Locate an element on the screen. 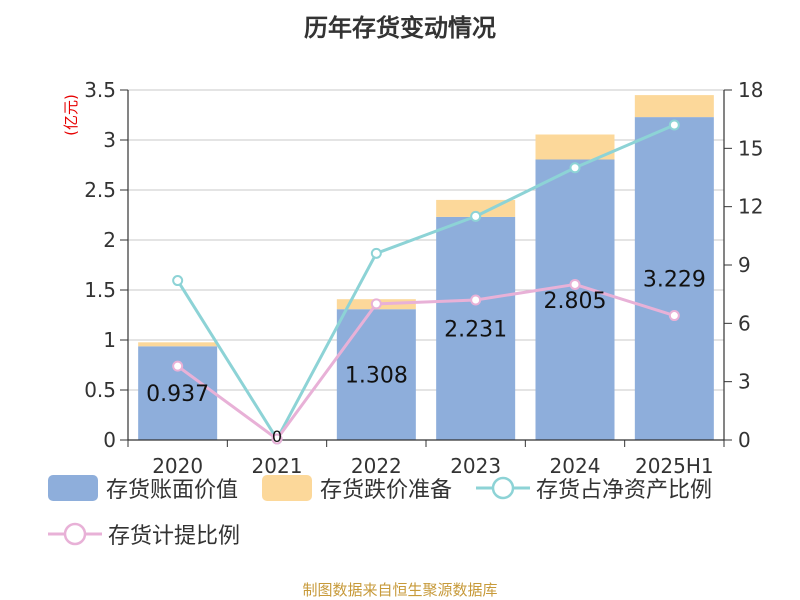 The width and height of the screenshot is (800, 600). legend-item-book-value: 存货账面价值 is located at coordinates (143, 488).